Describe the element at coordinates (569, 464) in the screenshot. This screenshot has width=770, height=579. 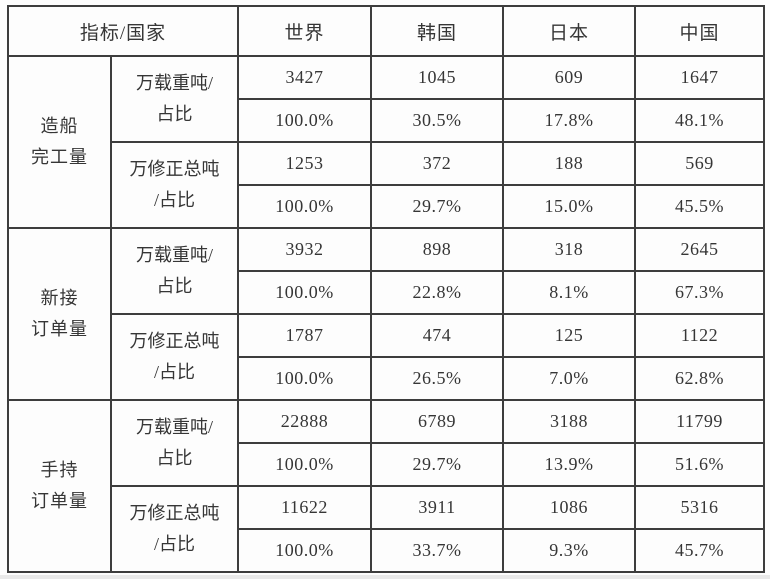
I see `share-cell: 13.9%` at that location.